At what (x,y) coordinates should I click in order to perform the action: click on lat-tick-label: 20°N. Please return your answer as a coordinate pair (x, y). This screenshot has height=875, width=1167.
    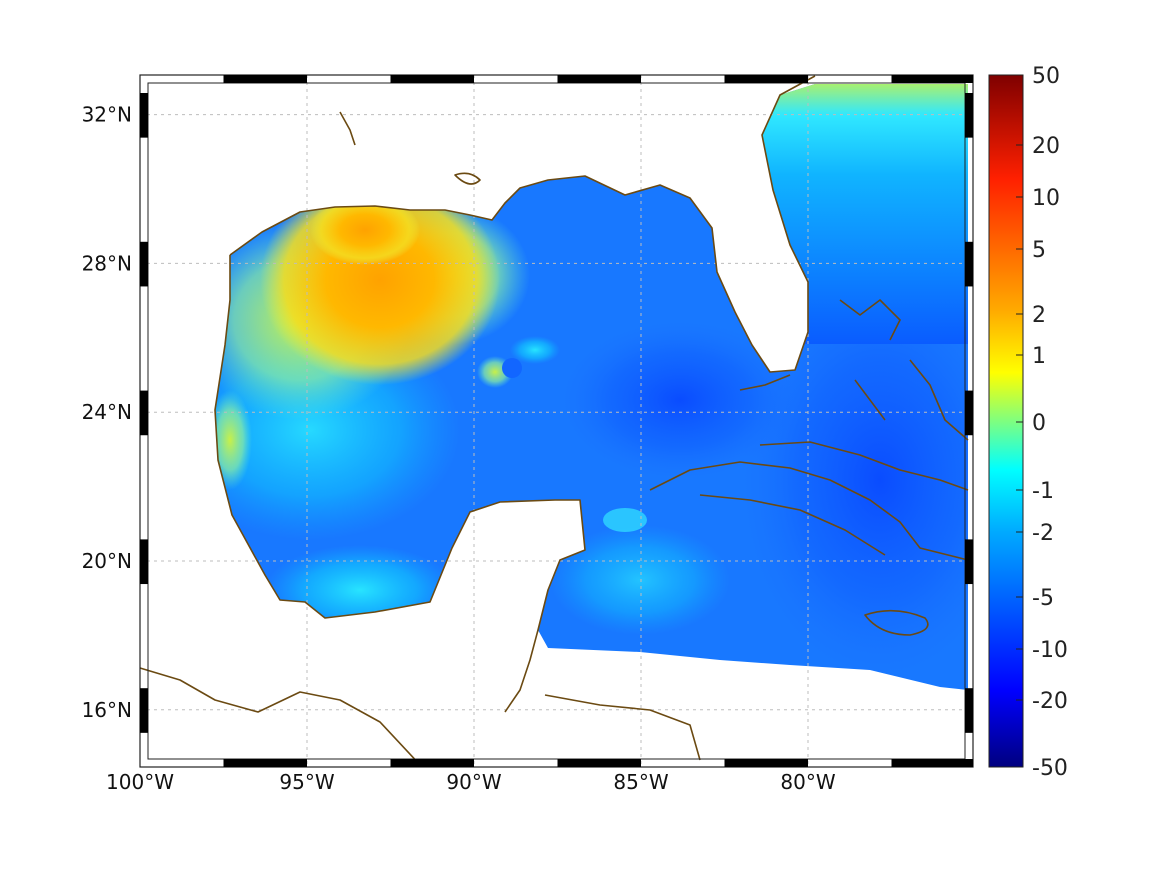
    Looking at the image, I should click on (107, 561).